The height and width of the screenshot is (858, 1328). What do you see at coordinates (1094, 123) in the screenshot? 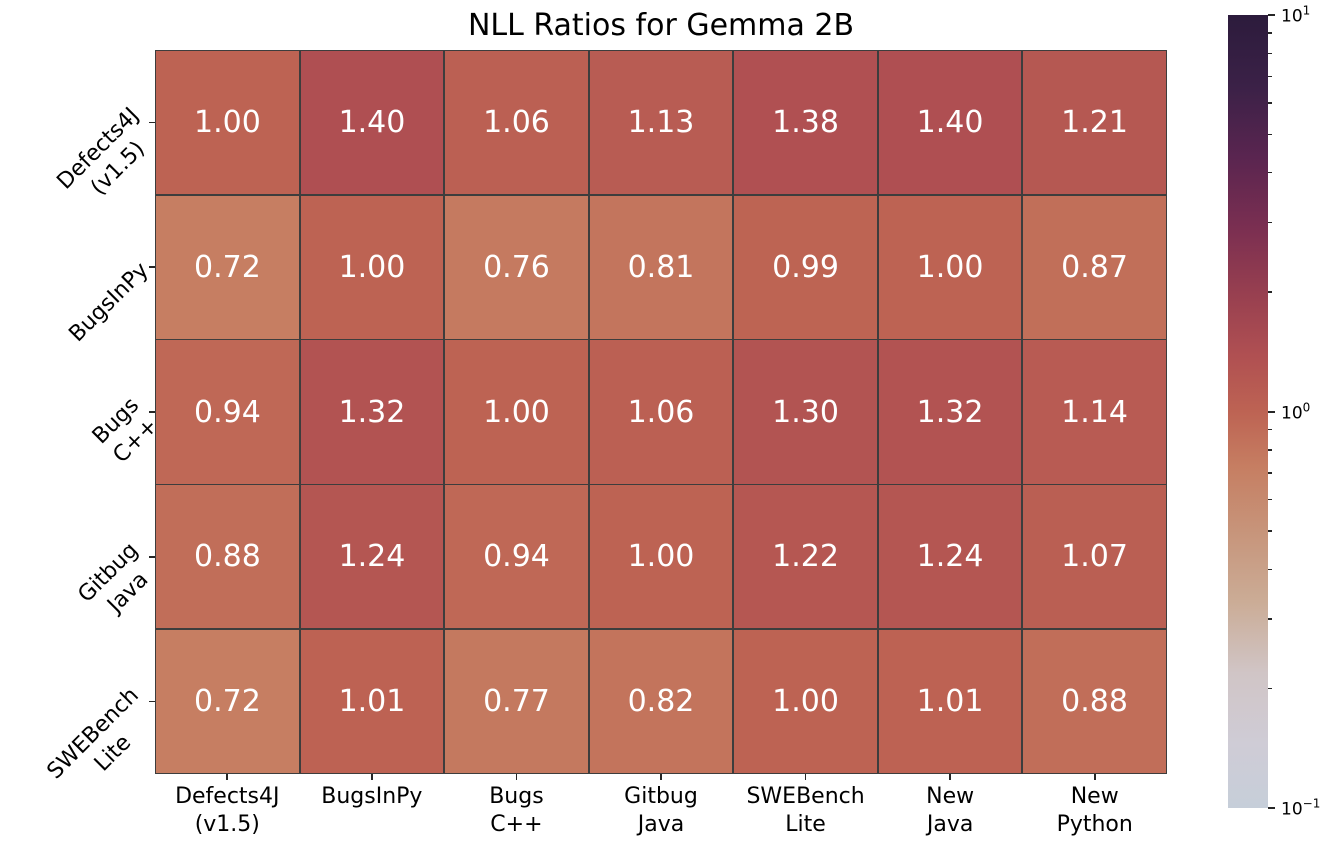
I see `heatmap-cell: 1.21` at bounding box center [1094, 123].